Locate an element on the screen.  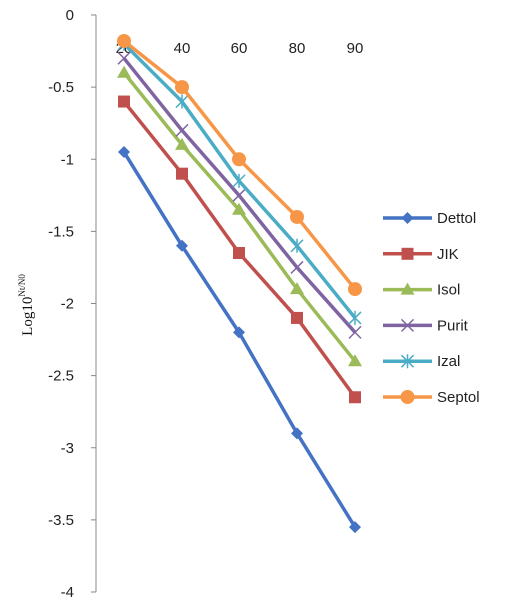
y-tick-label: -3 is located at coordinates (67, 448).